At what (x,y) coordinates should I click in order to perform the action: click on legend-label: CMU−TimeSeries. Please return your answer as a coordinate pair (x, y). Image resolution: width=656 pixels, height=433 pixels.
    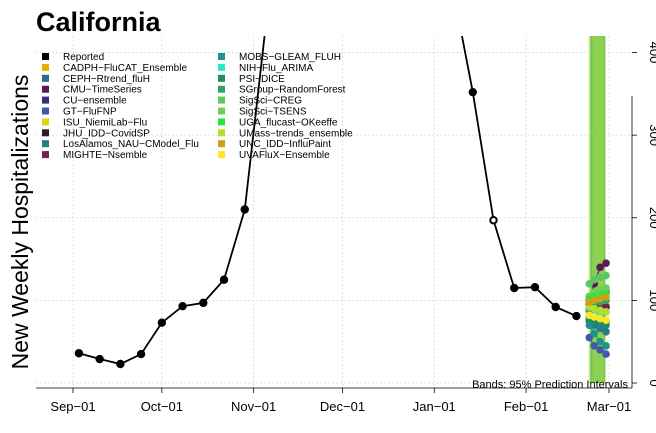
    Looking at the image, I should click on (102, 90).